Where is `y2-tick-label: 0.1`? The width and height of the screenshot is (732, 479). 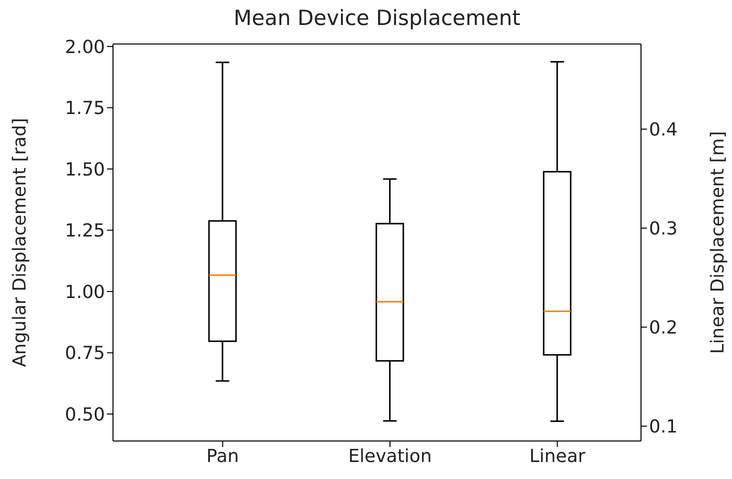
y2-tick-label: 0.1 is located at coordinates (663, 427).